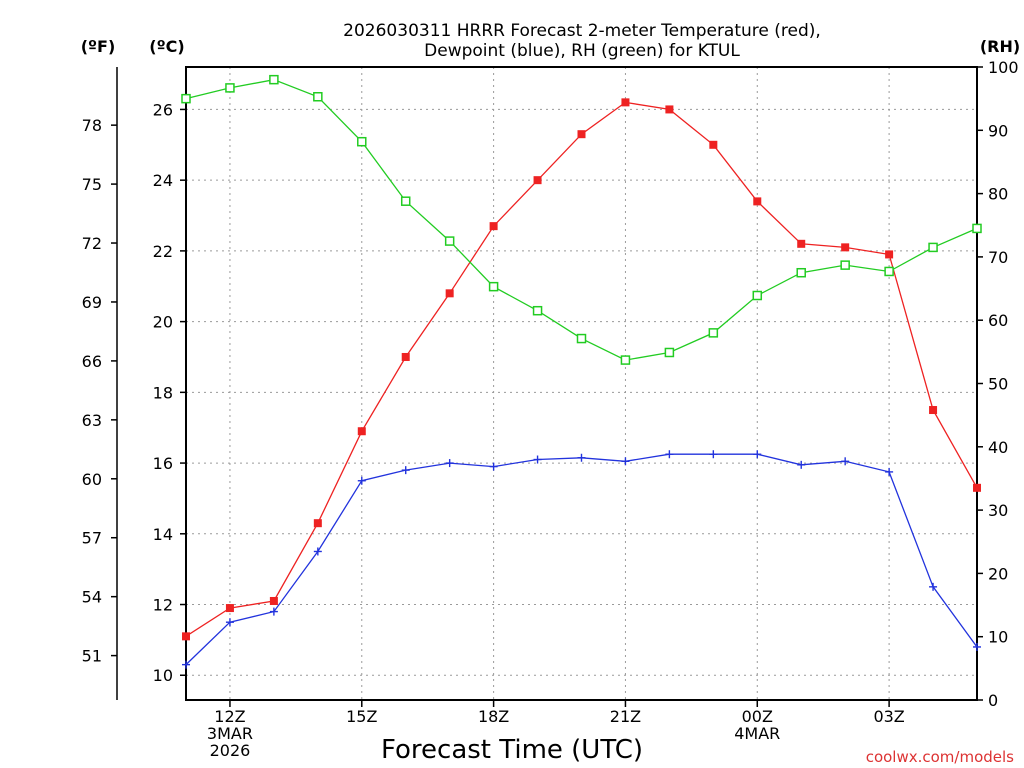 Image resolution: width=1024 pixels, height=768 pixels. Describe the element at coordinates (98, 46) in the screenshot. I see `fahrenheit-unit-label: (ºF)` at that location.